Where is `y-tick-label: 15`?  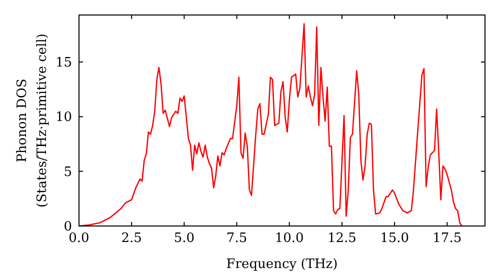
y-tick-label: 15 is located at coordinates (63, 63).